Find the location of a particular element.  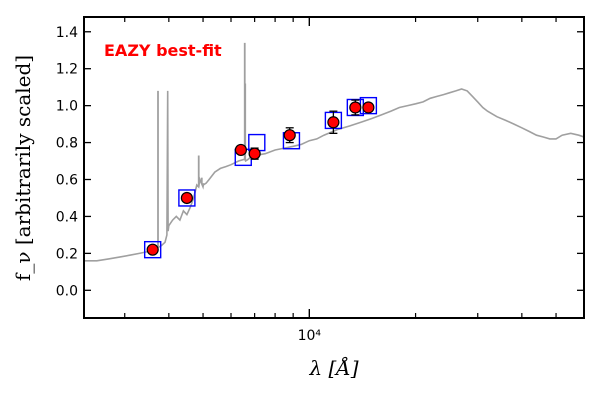

y-tick-label: 0.4 is located at coordinates (67, 217).